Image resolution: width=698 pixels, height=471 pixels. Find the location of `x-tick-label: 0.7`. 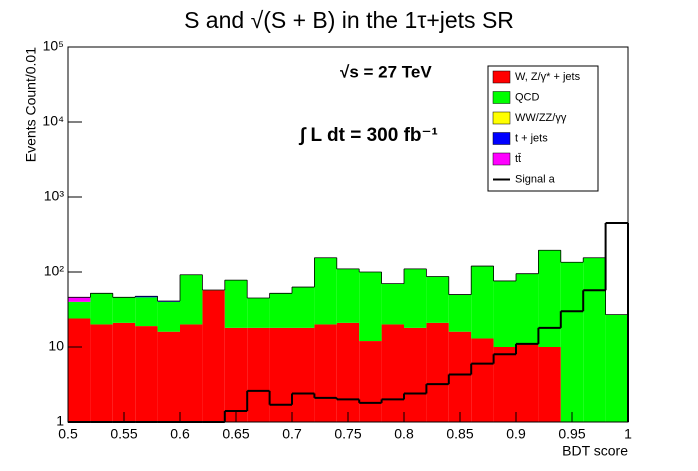

x-tick-label: 0.7 is located at coordinates (292, 434).